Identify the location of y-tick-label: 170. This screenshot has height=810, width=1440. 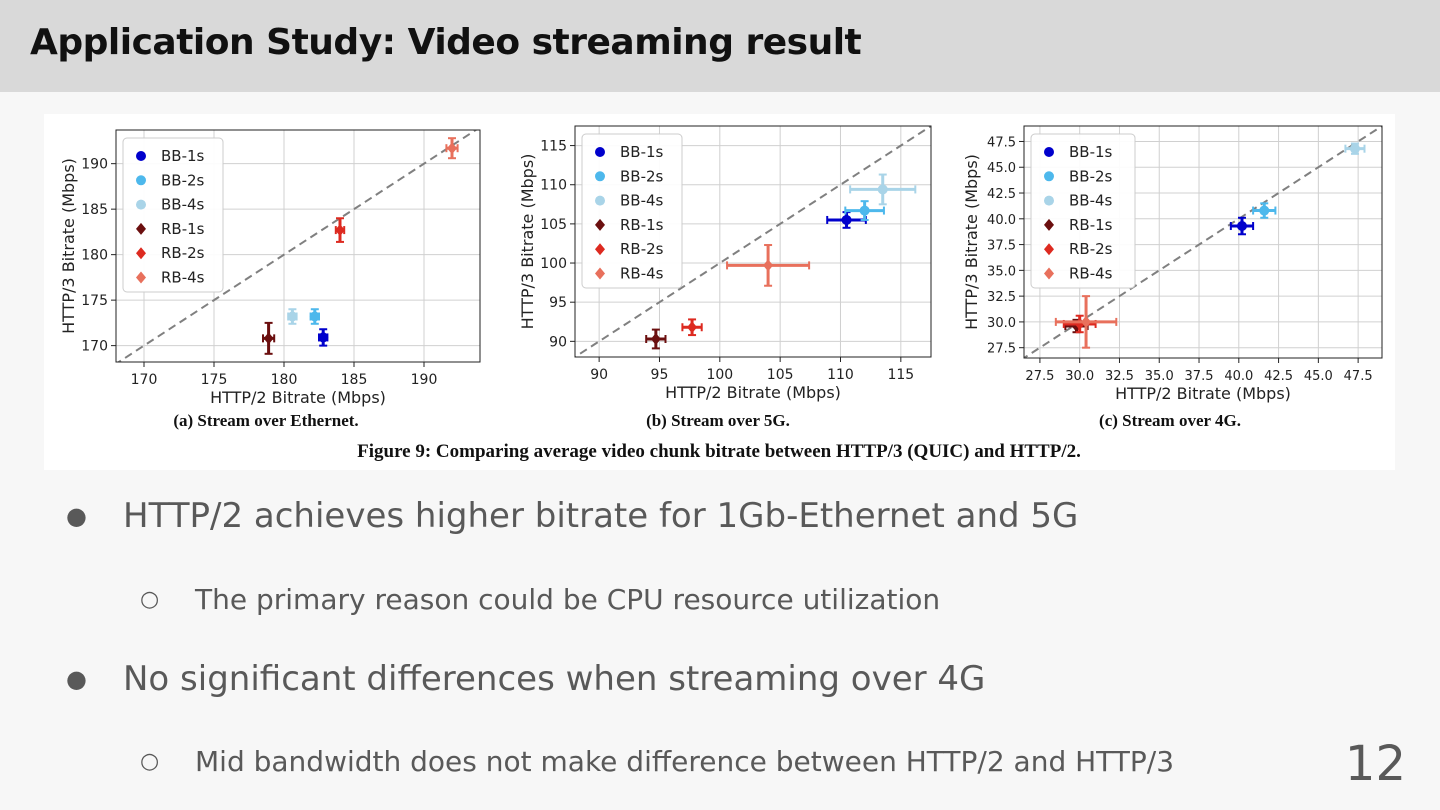
(94, 347).